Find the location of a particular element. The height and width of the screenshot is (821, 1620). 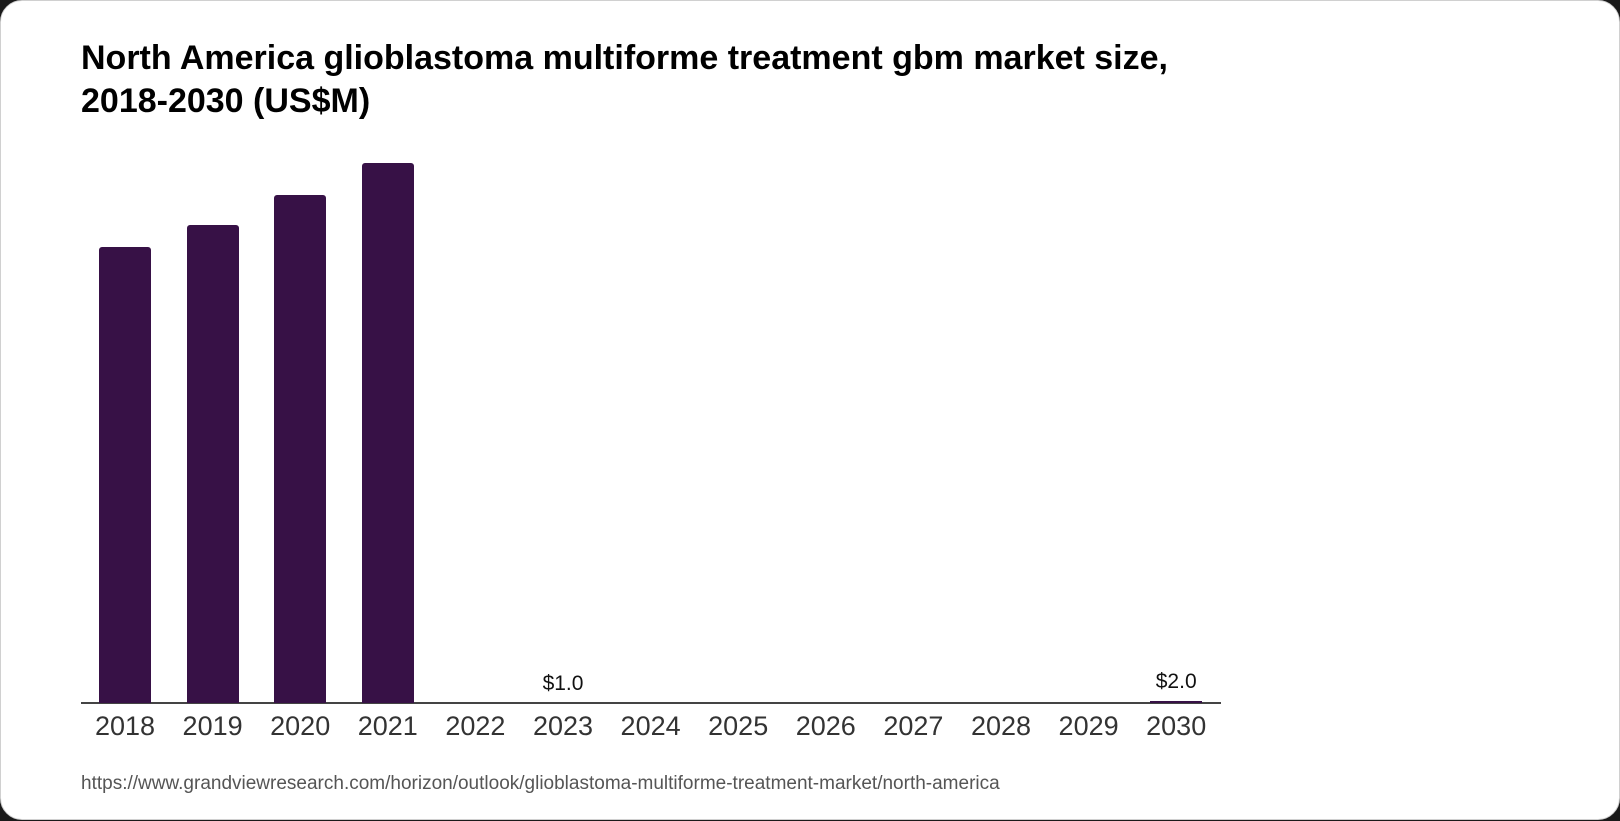

x-tick-label: 2022 is located at coordinates (475, 726).